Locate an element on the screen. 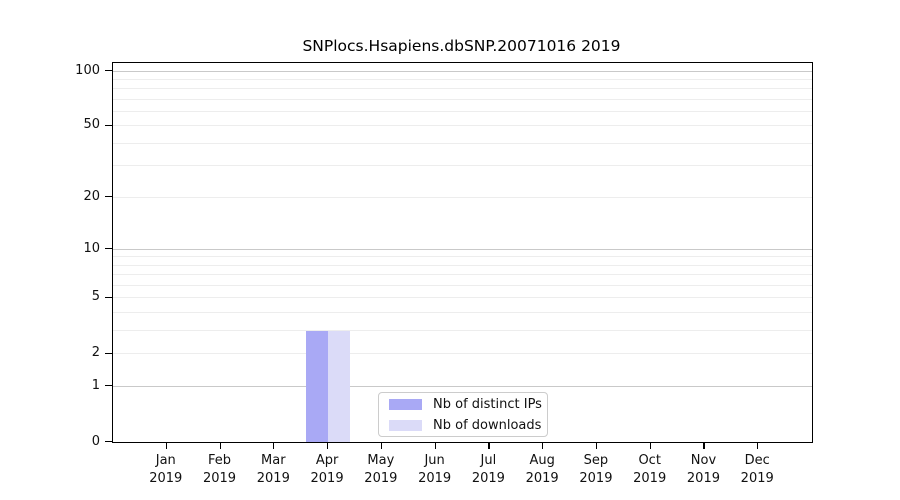 This screenshot has height=500, width=900. legend-item-downloads: Nb of downloads is located at coordinates (463, 425).